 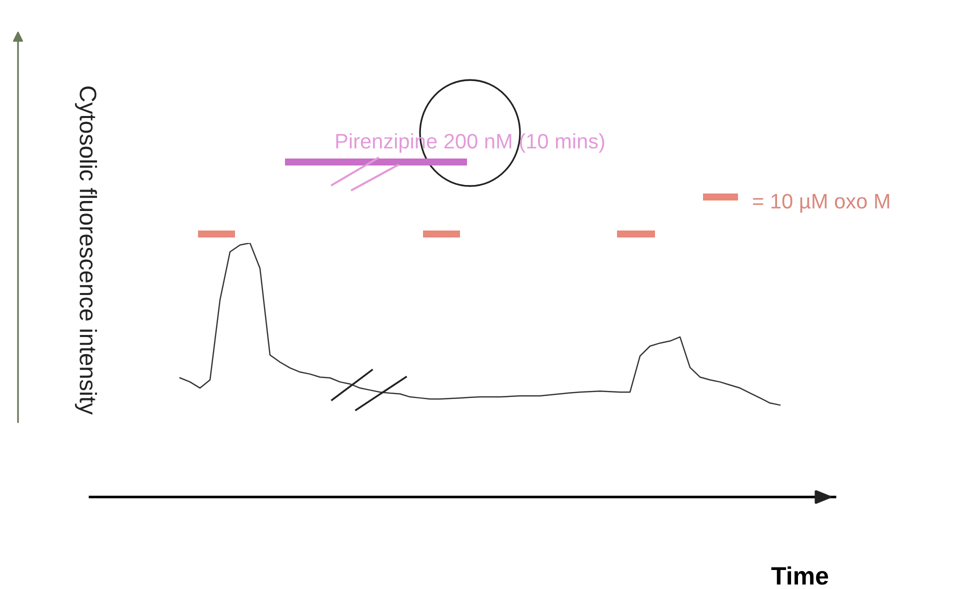 I want to click on y-axis-title: Cytosolic fluorescence intensity, so click(x=86, y=250).